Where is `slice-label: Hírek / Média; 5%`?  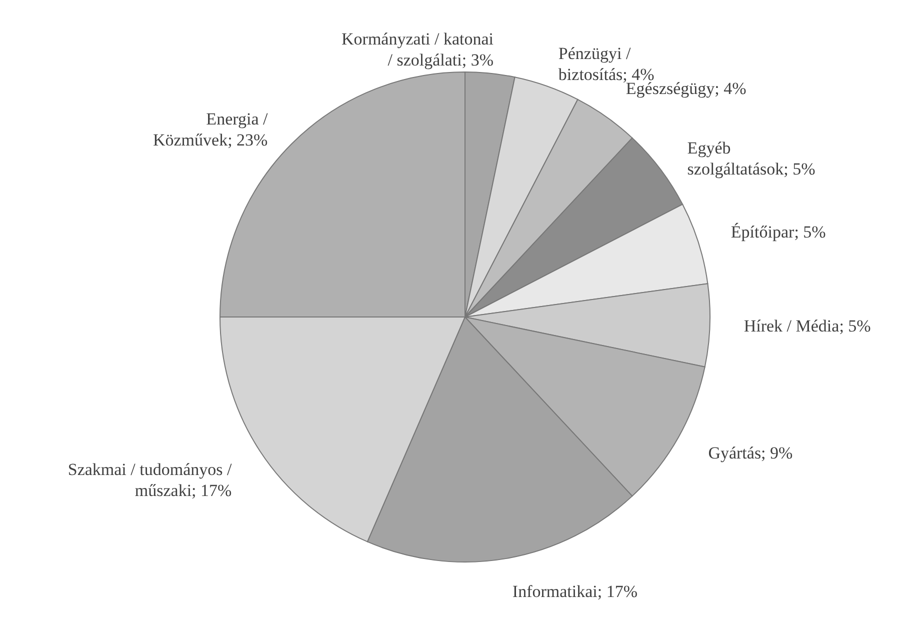 slice-label: Hírek / Média; 5% is located at coordinates (807, 326).